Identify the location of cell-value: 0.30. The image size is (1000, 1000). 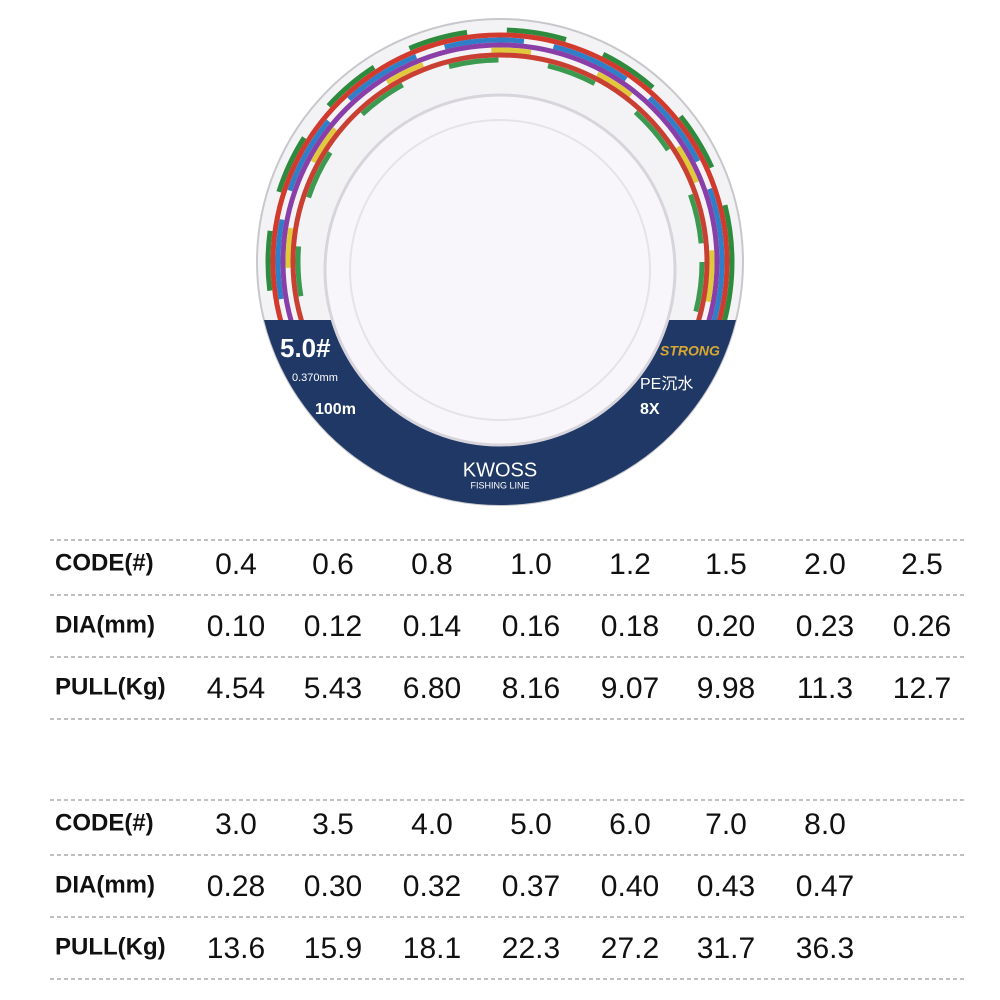
(333, 886).